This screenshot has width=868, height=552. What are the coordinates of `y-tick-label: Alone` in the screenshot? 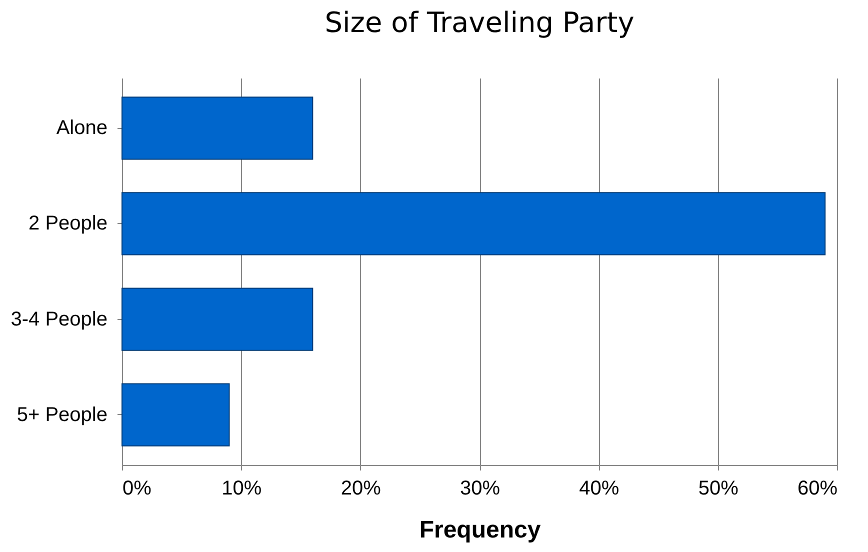 It's located at (82, 128).